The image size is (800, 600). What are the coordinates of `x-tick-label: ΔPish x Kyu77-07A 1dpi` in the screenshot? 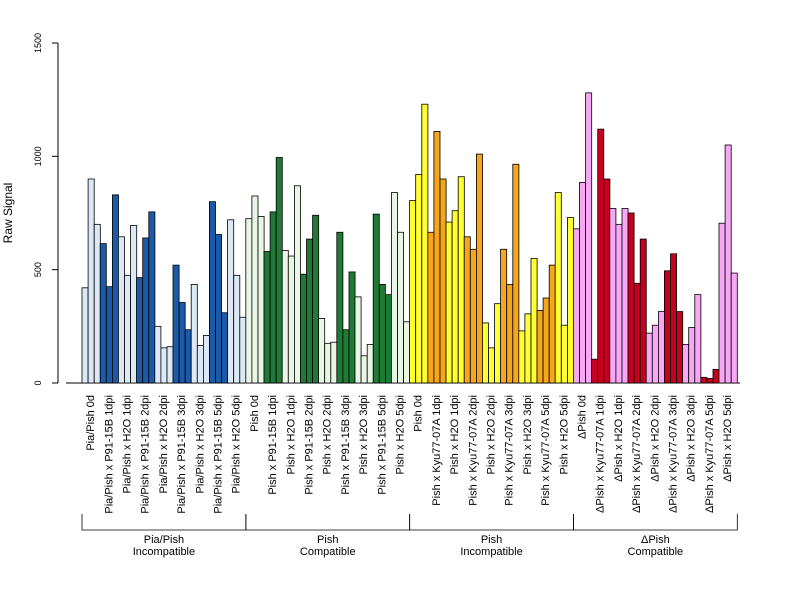 It's located at (601, 454).